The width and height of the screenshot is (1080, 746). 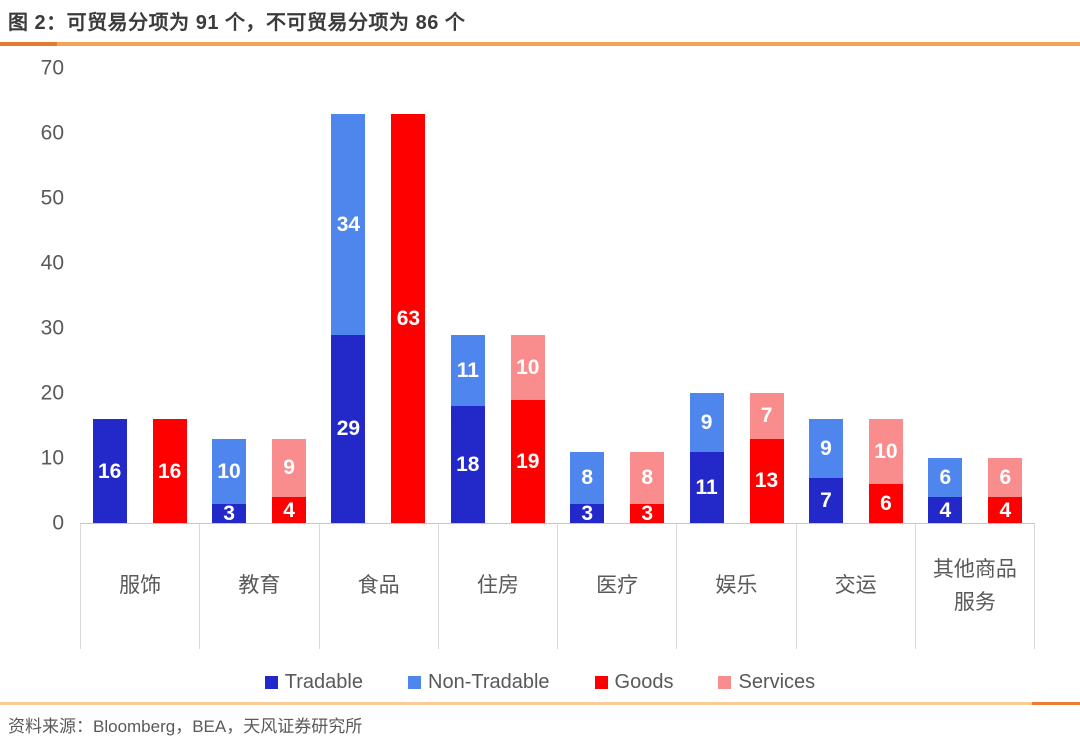 What do you see at coordinates (1056, 703) in the screenshot?
I see `footer-rule-accent` at bounding box center [1056, 703].